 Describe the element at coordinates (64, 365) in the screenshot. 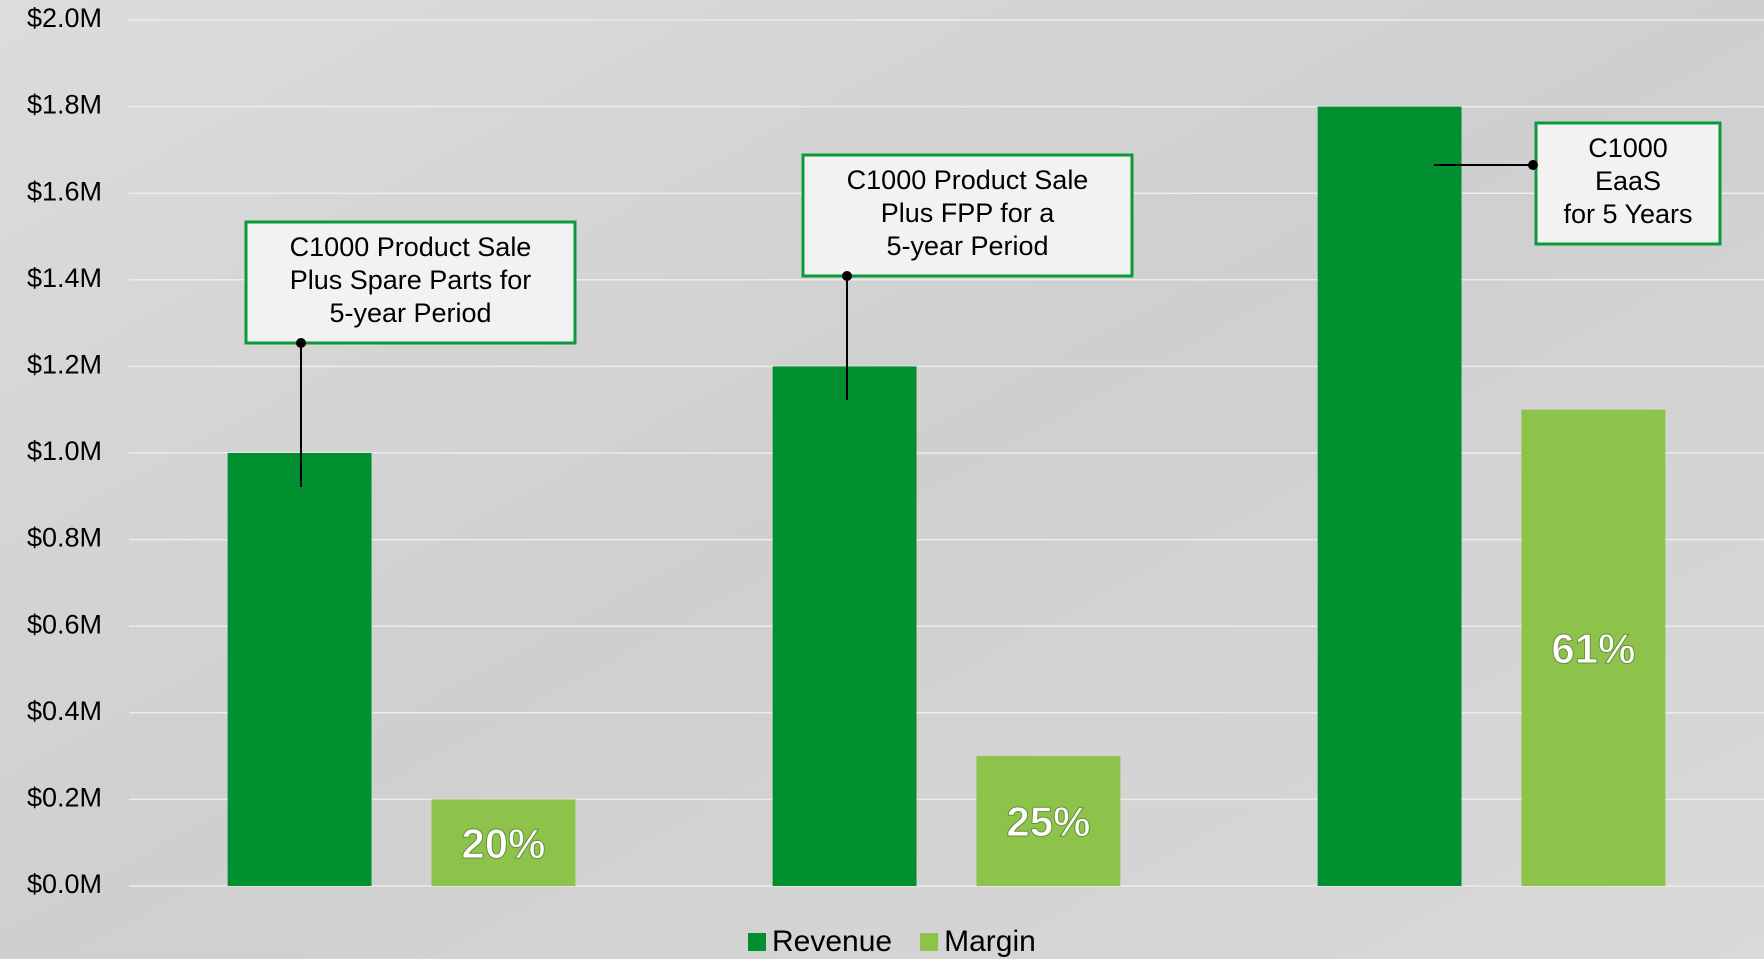

I see `y-tick-label: $1.2M` at that location.